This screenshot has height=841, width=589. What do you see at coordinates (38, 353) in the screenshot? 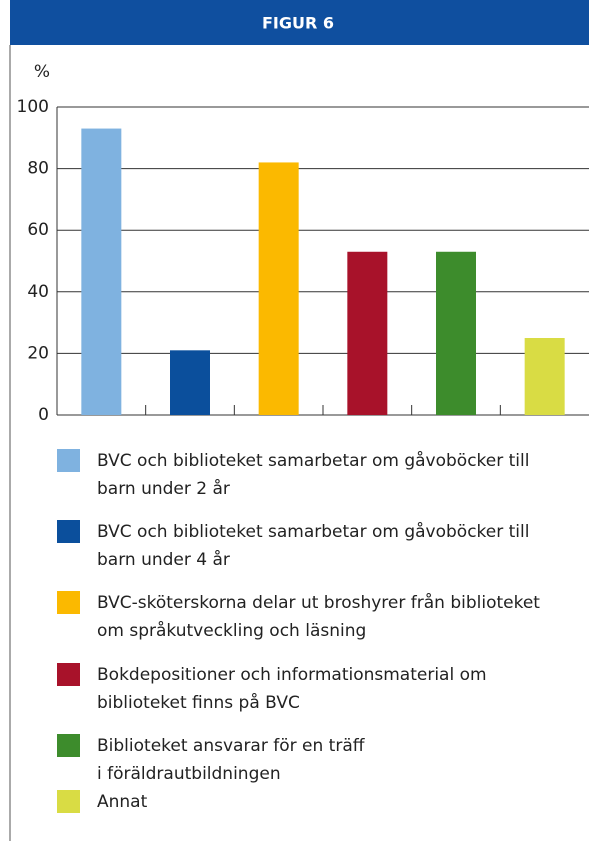
I see `y-tick-label: 20` at bounding box center [38, 353].